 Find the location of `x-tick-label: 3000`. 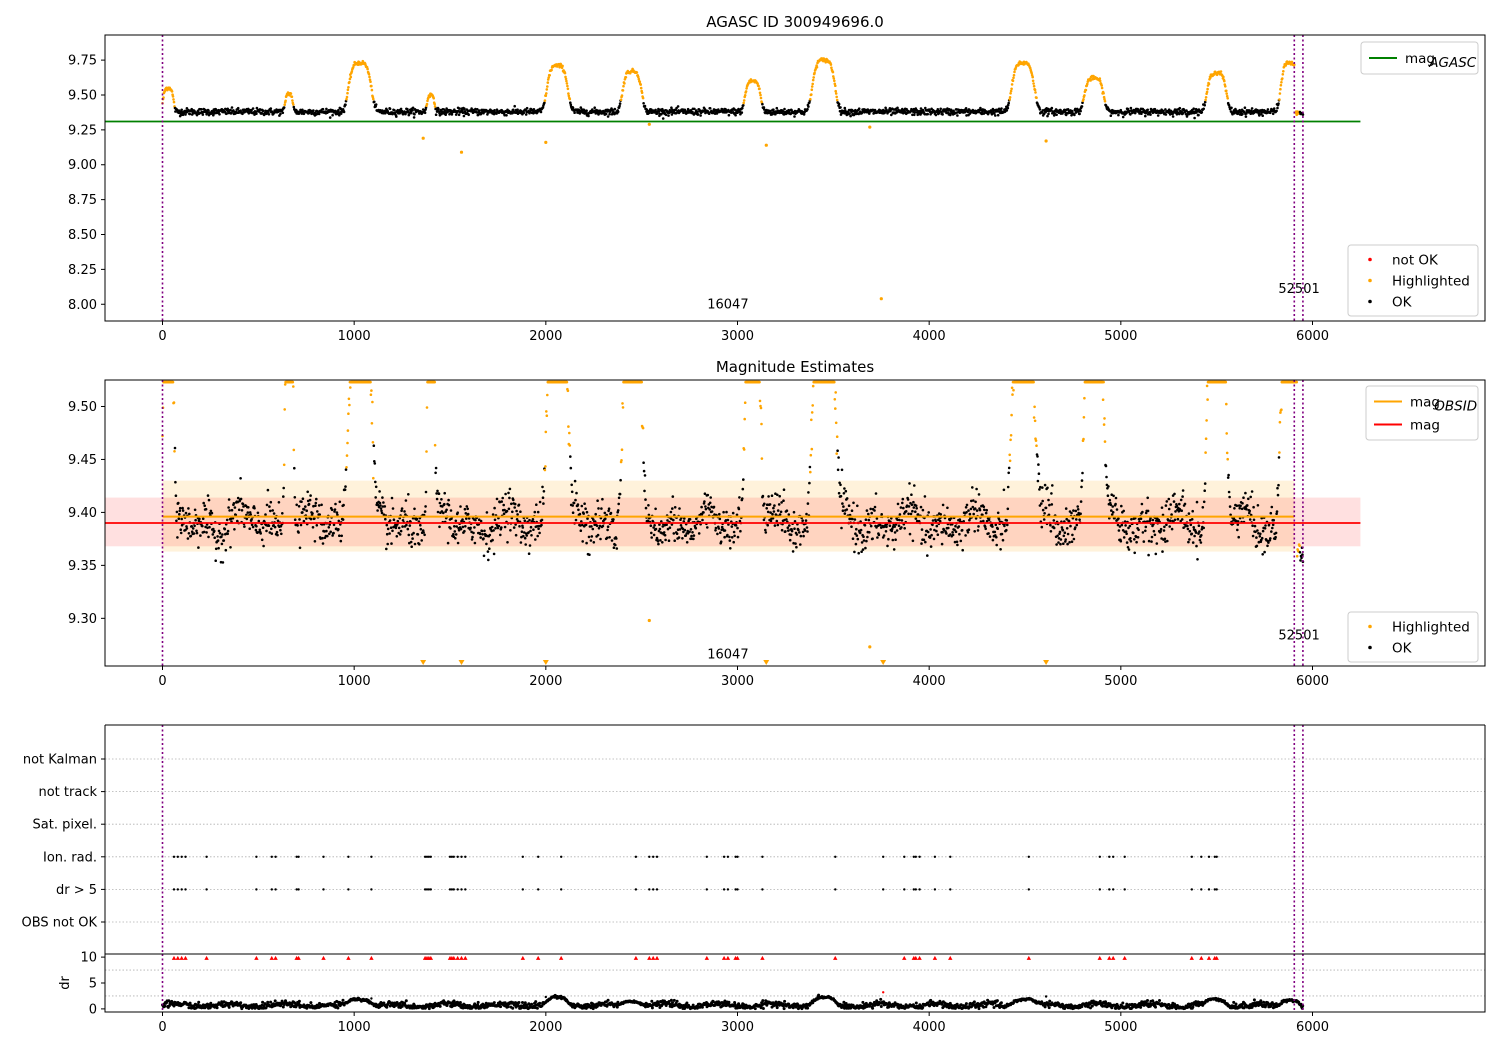

x-tick-label: 3000 is located at coordinates (737, 681).